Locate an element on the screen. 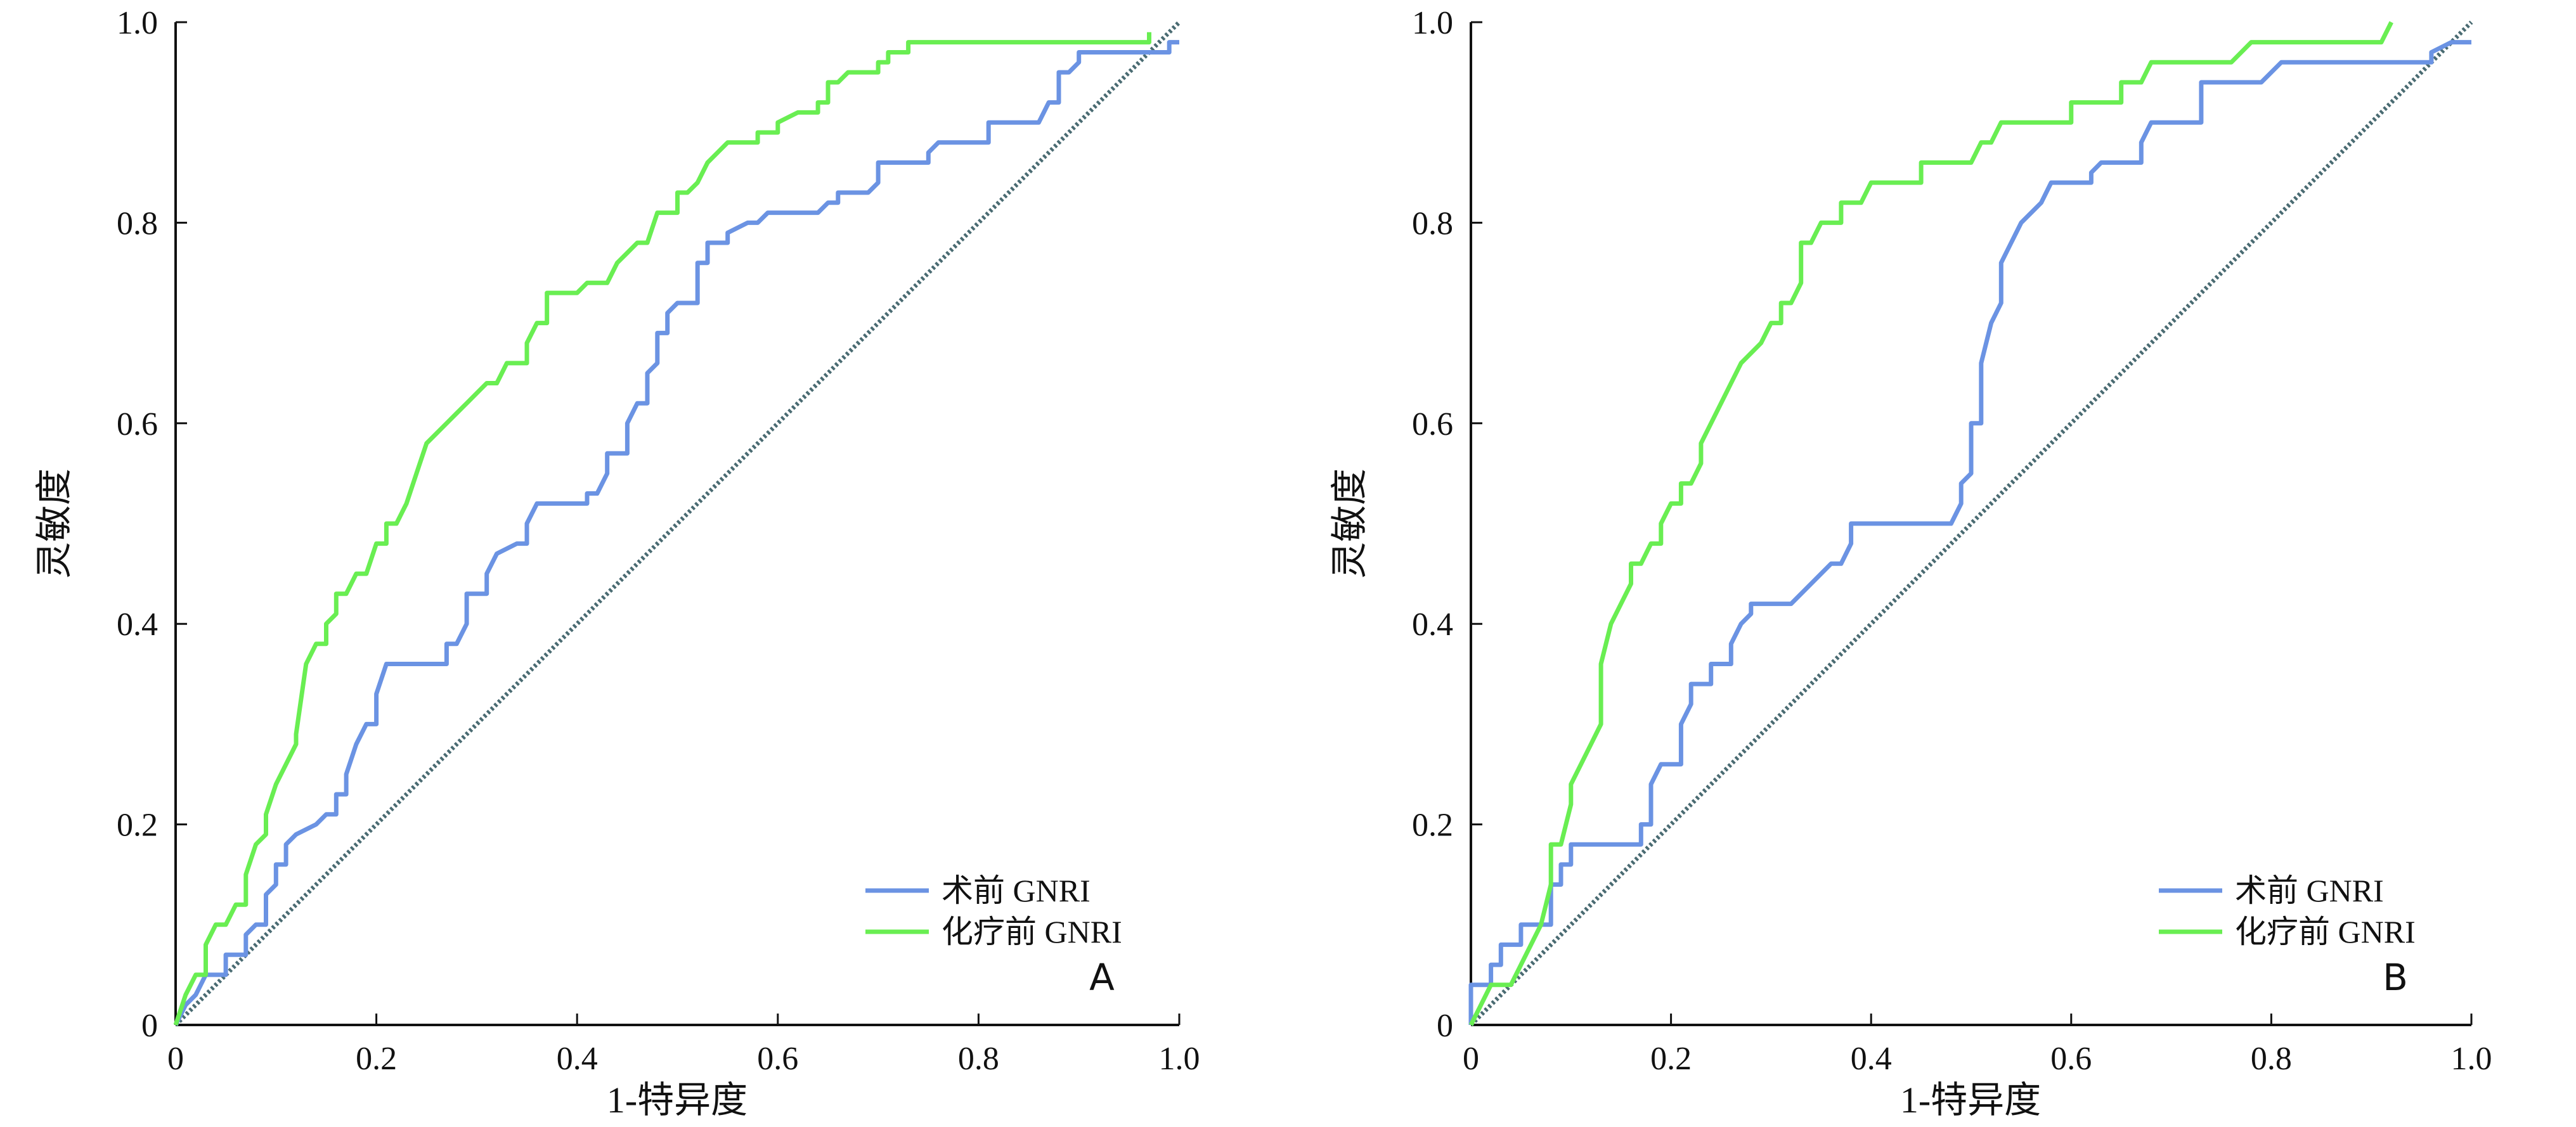 The image size is (2576, 1127). panel-label: B is located at coordinates (2395, 978).